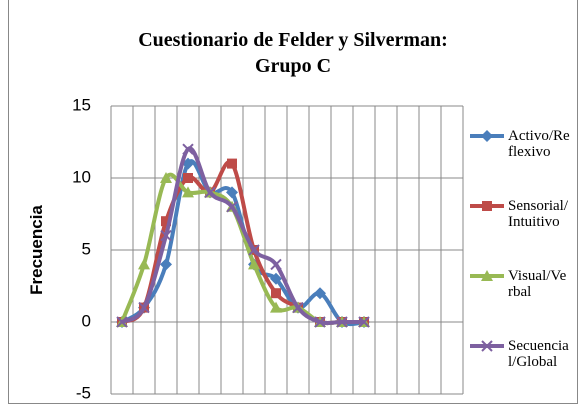 The height and width of the screenshot is (405, 587). What do you see at coordinates (537, 284) in the screenshot?
I see `legend-label: Visual/Verbal` at bounding box center [537, 284].